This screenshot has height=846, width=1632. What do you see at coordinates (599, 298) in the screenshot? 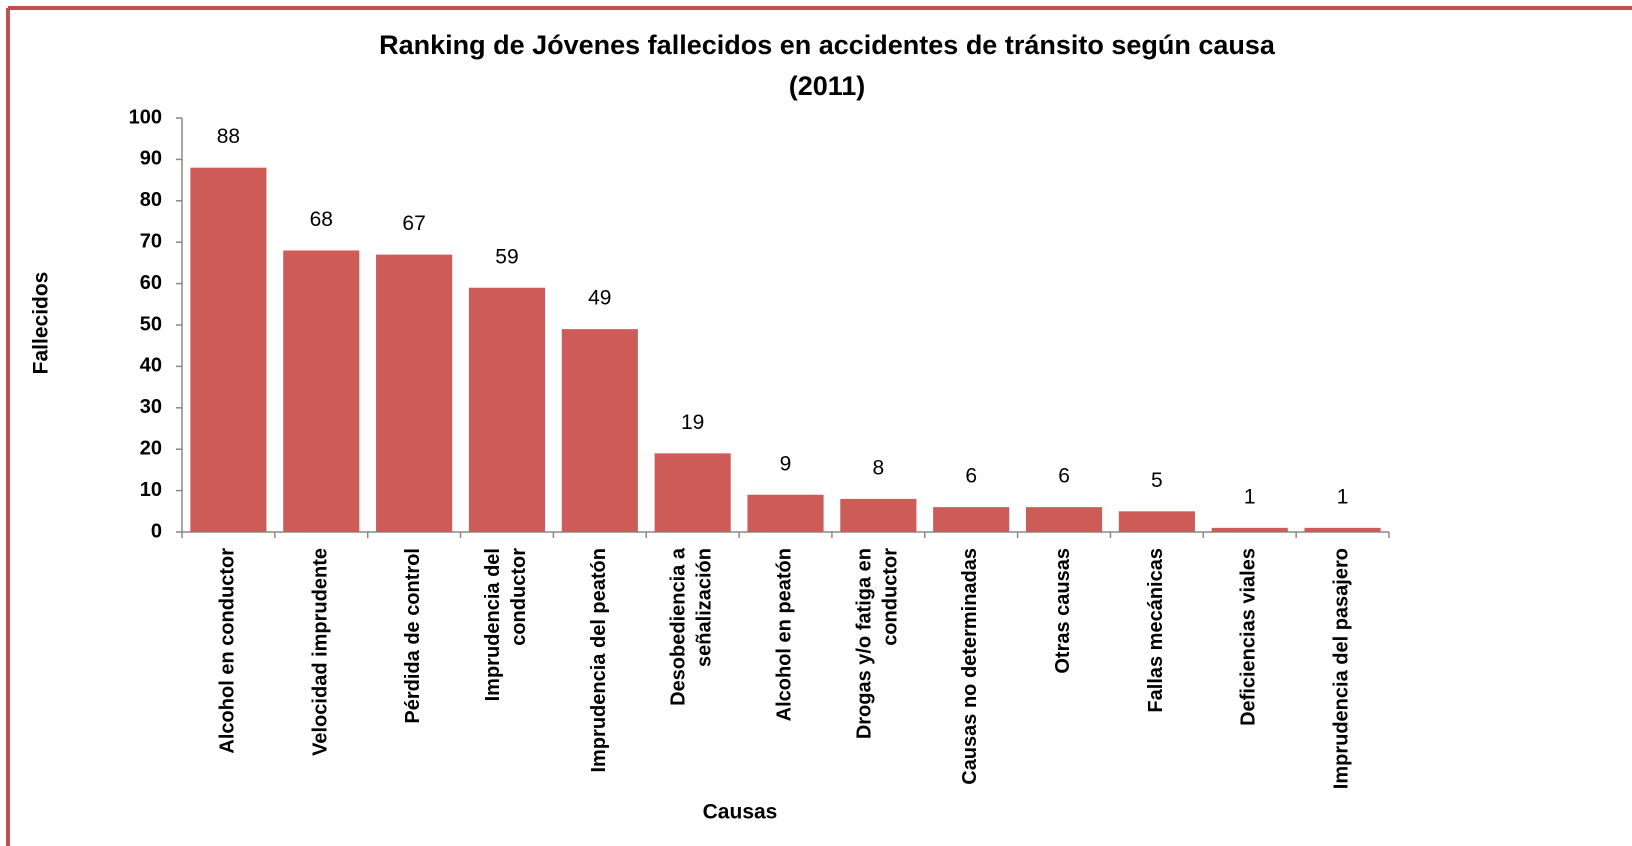
I see `value-label: 49` at bounding box center [599, 298].